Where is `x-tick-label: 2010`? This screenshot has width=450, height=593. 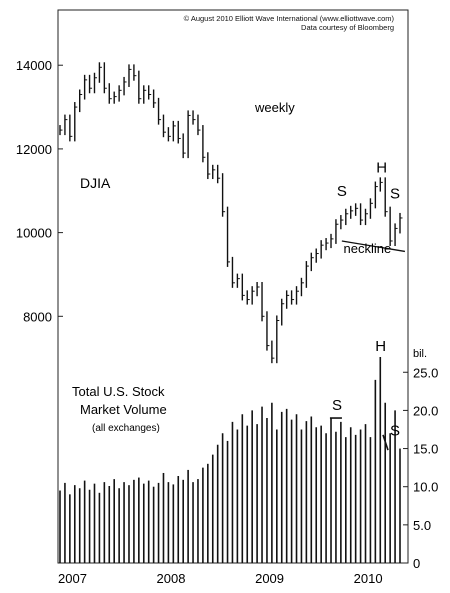
x-tick-label: 2010 is located at coordinates (368, 578).